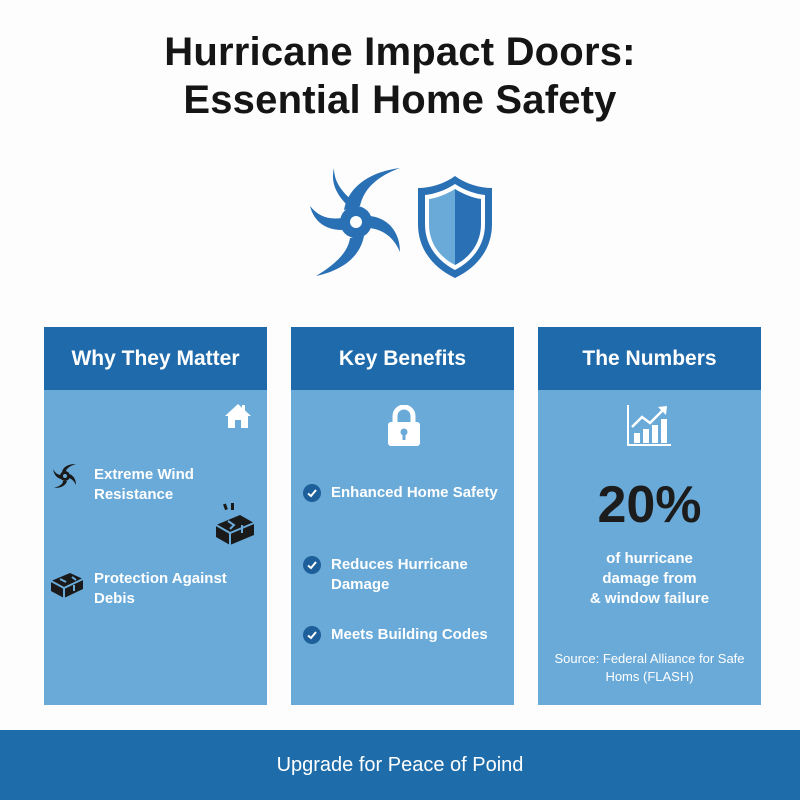 The width and height of the screenshot is (800, 800). I want to click on card-header: The Numbers, so click(649, 358).